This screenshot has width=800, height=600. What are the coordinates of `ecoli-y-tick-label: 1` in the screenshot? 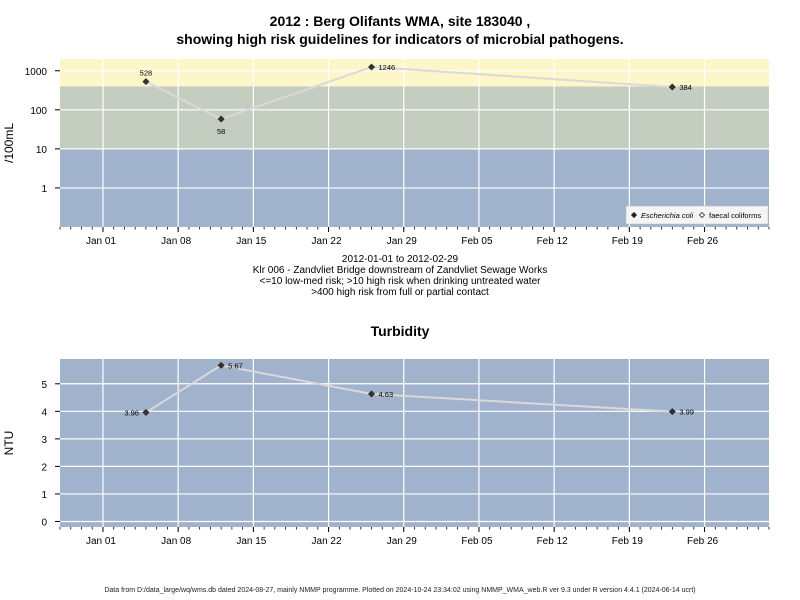 It's located at (44, 189).